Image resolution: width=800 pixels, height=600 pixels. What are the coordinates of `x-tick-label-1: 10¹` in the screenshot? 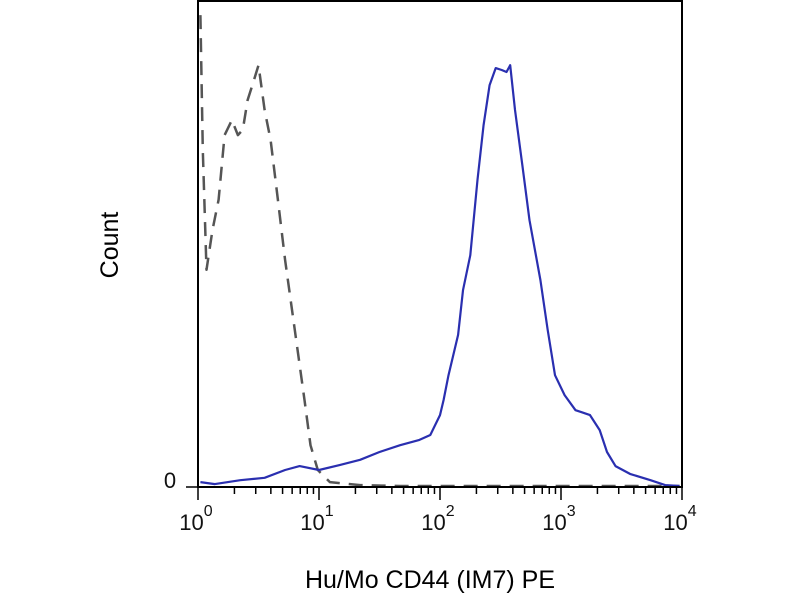 It's located at (316, 519).